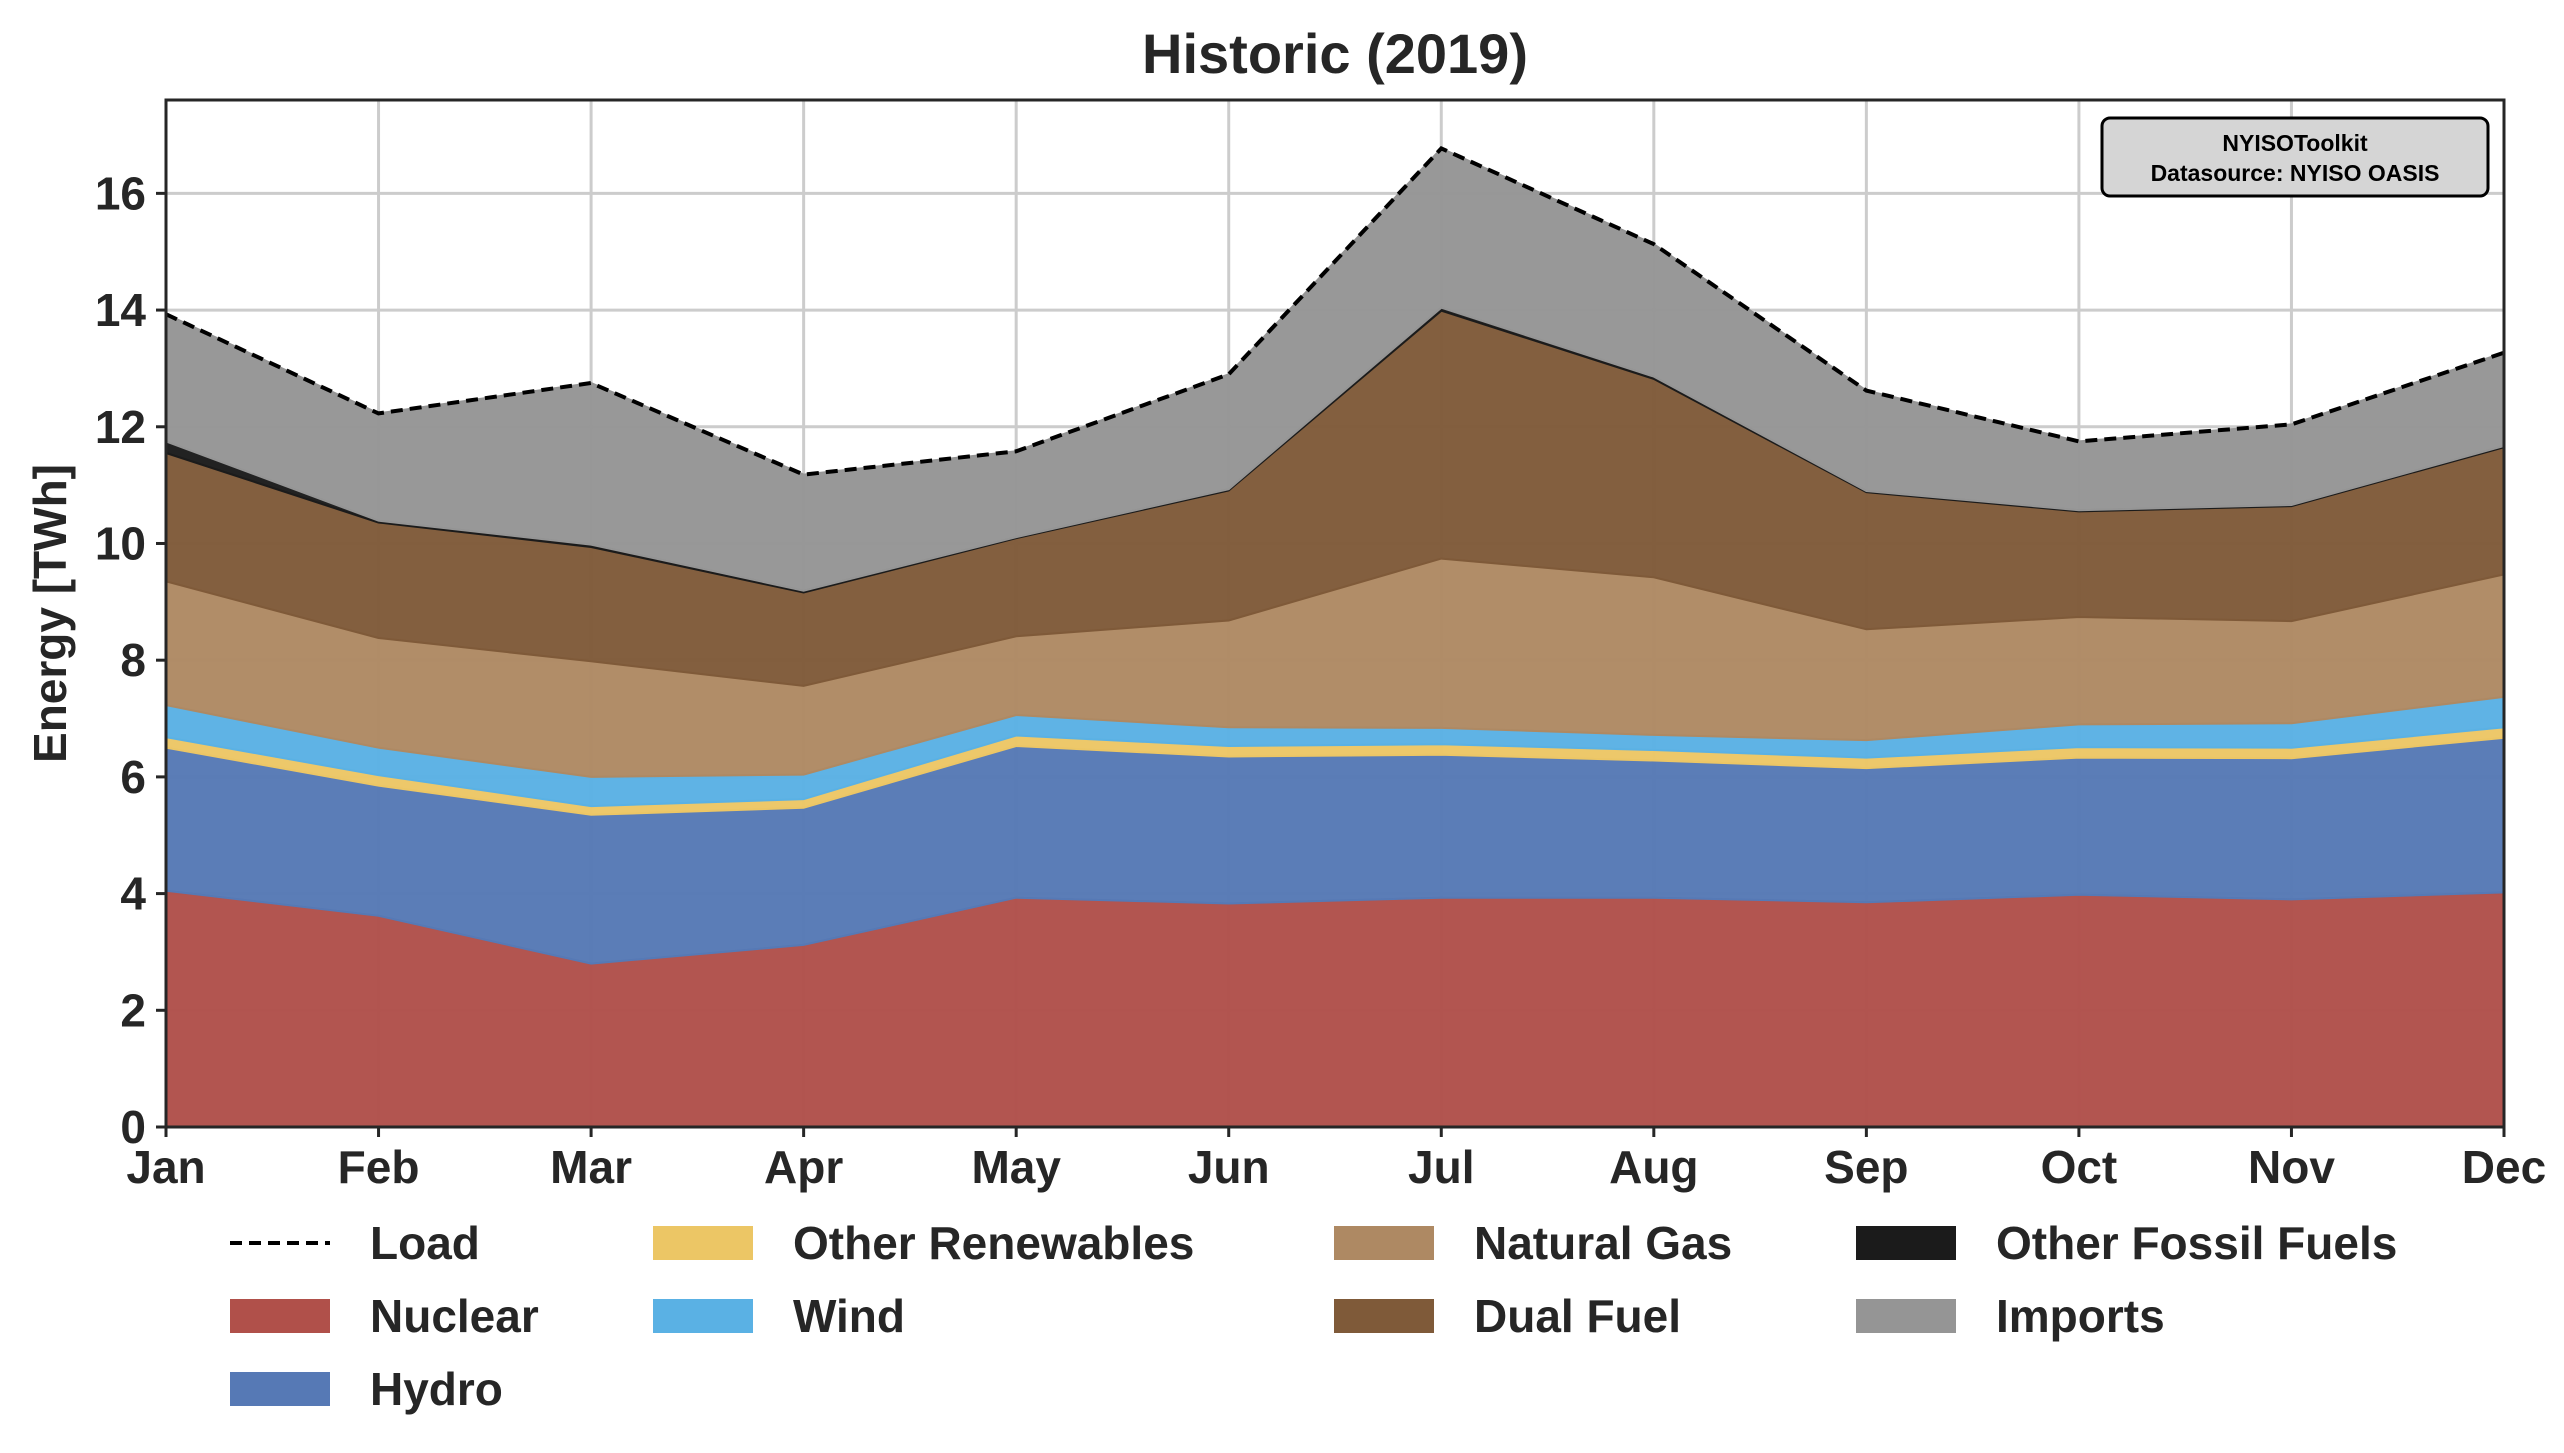 The image size is (2564, 1453). What do you see at coordinates (2196, 1243) in the screenshot?
I see `legend-label-other-fossil-fuels: Other Fossil Fuels` at bounding box center [2196, 1243].